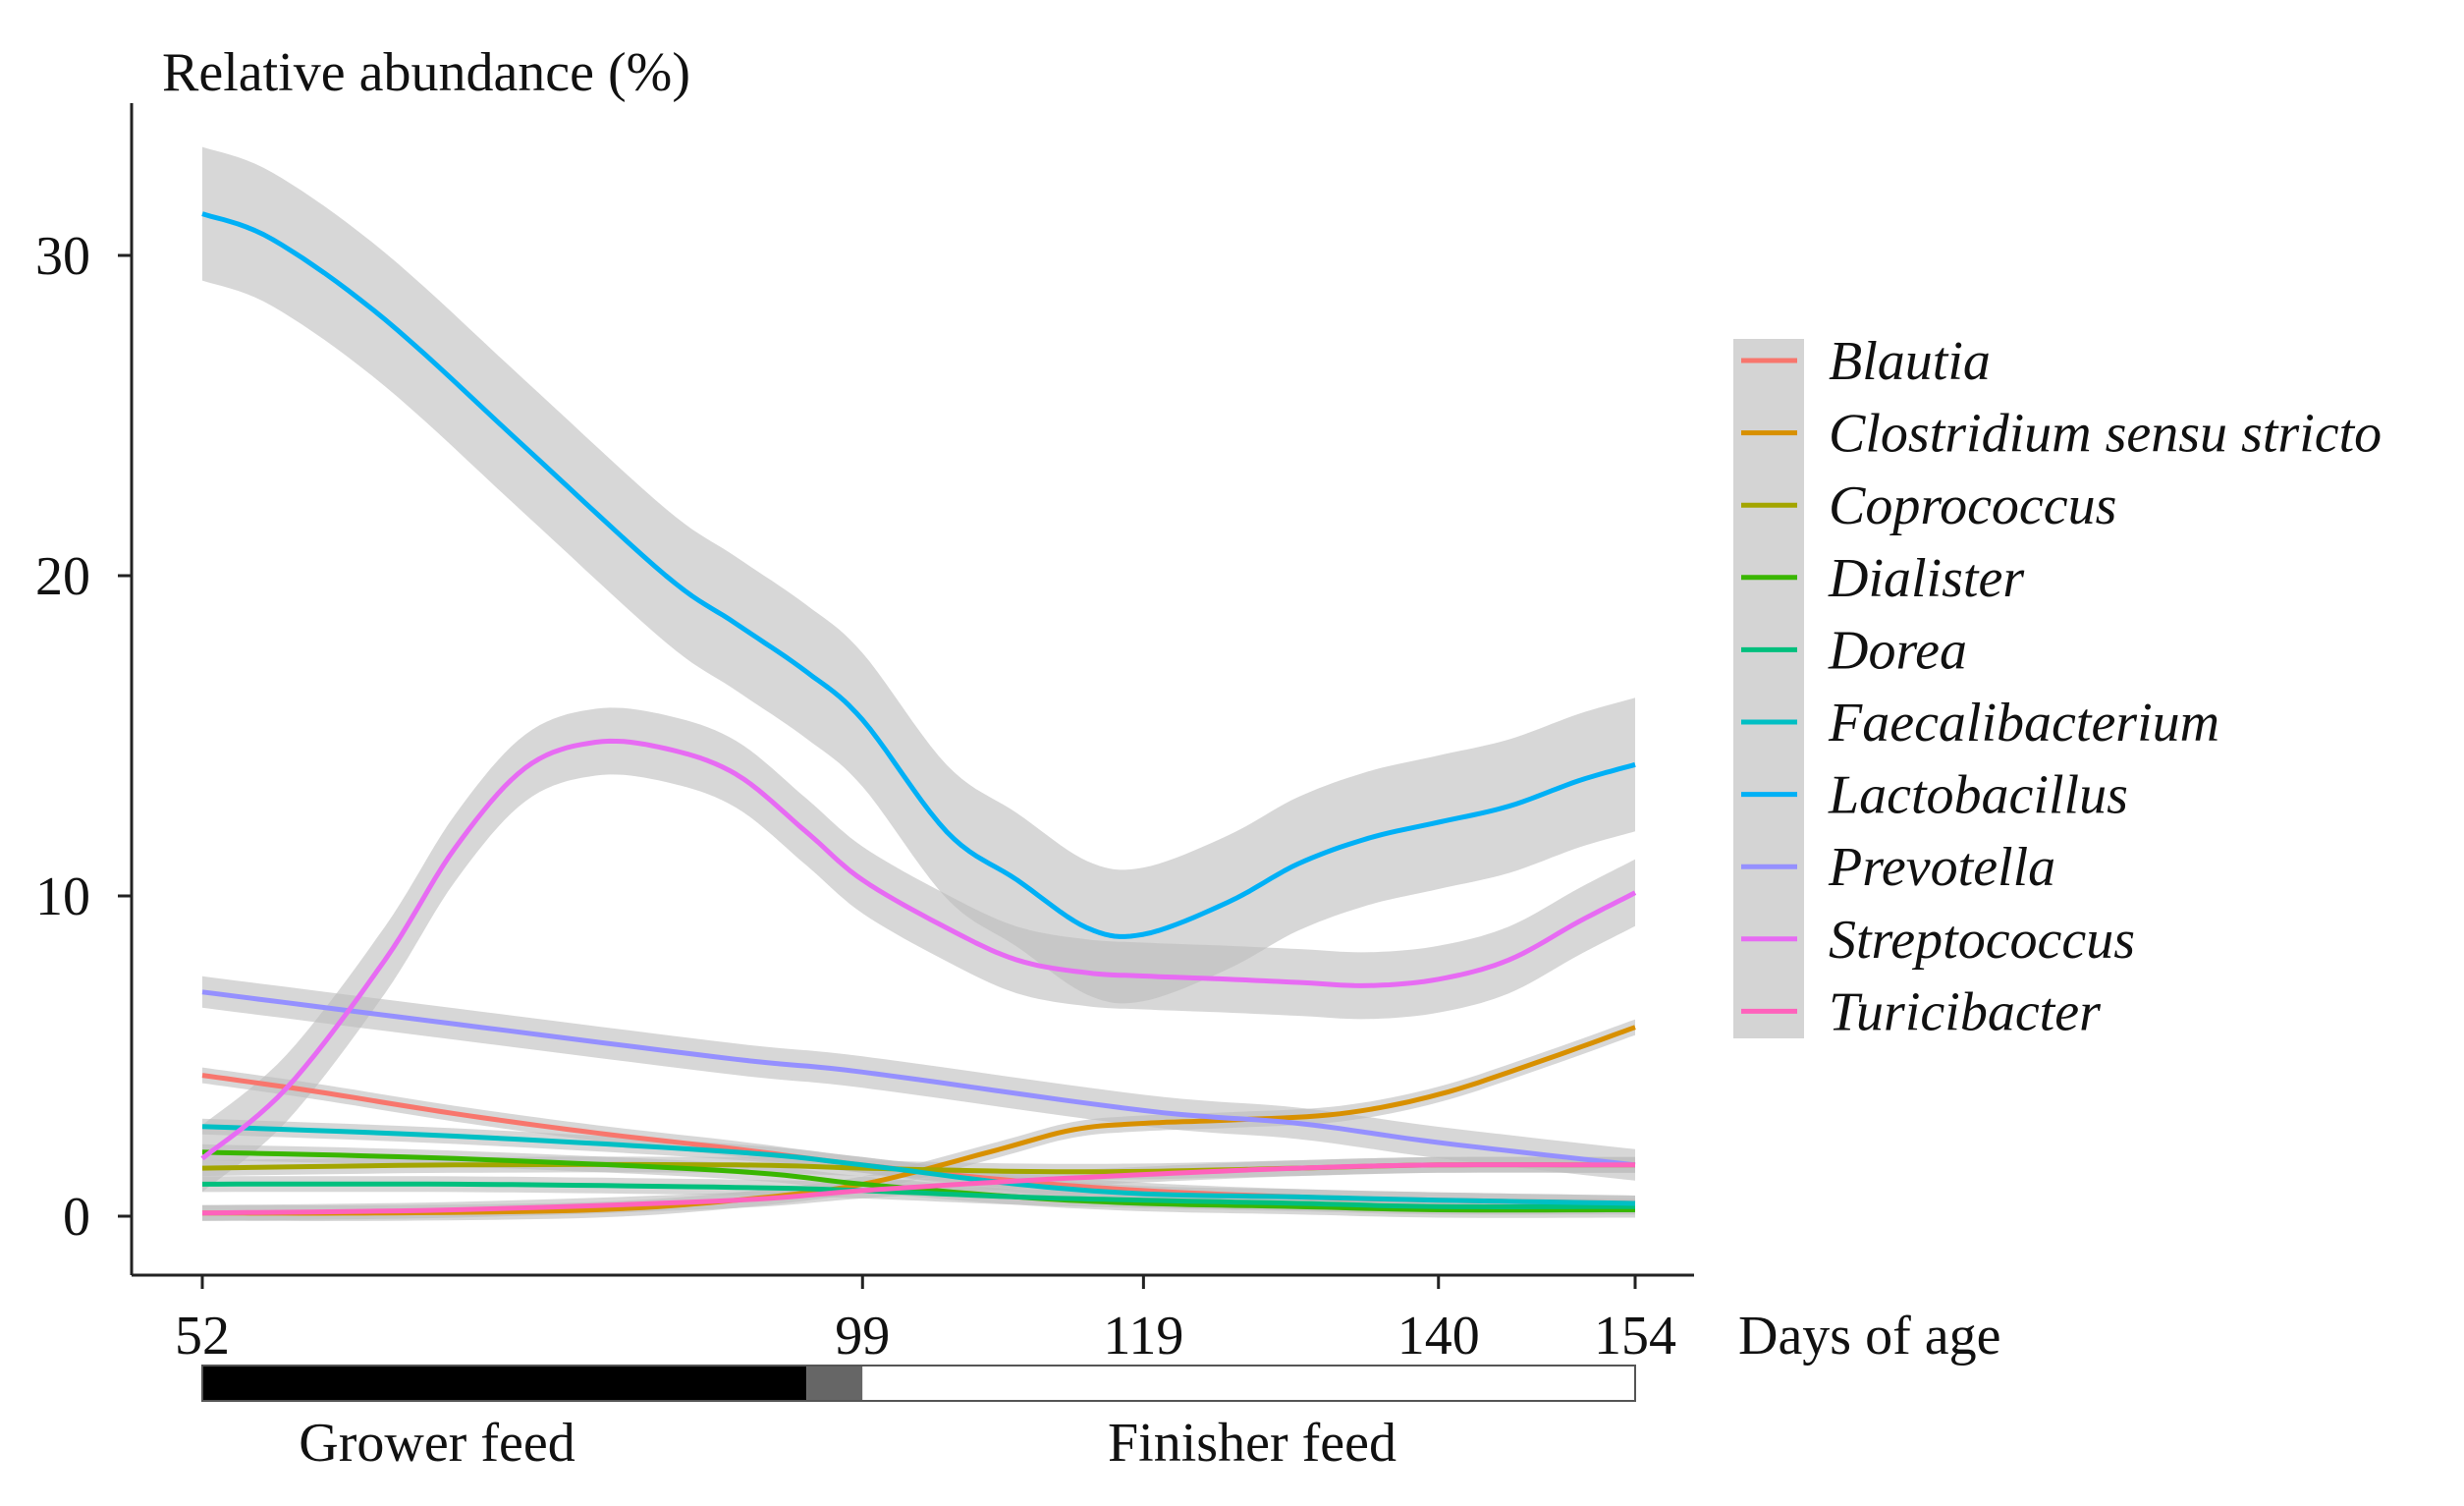 The image size is (2464, 1506). I want to click on x-tick-label: 99, so click(863, 1336).